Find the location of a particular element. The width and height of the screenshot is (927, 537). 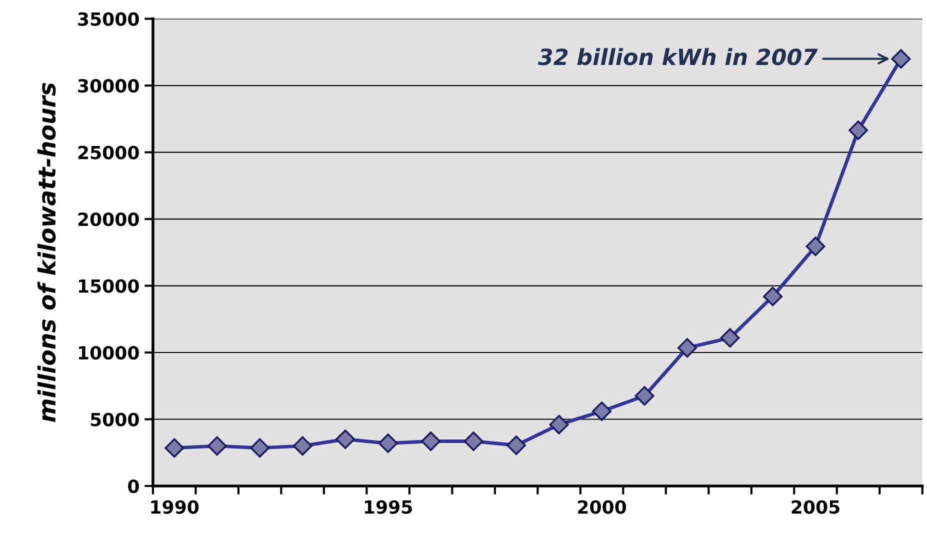

x-tick-label: 1990 is located at coordinates (175, 507).